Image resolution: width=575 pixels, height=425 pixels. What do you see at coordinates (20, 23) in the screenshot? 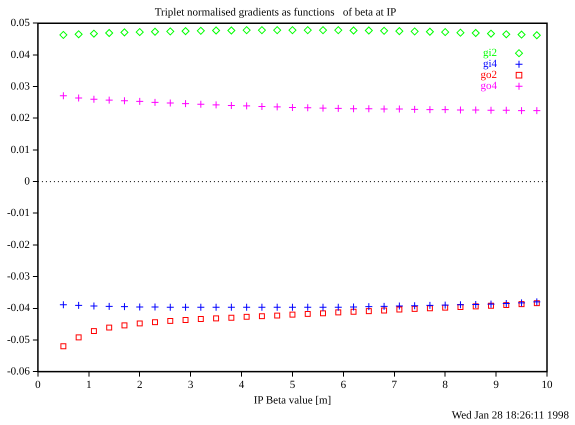
I see `y-tick-label: 0.05` at bounding box center [20, 23].